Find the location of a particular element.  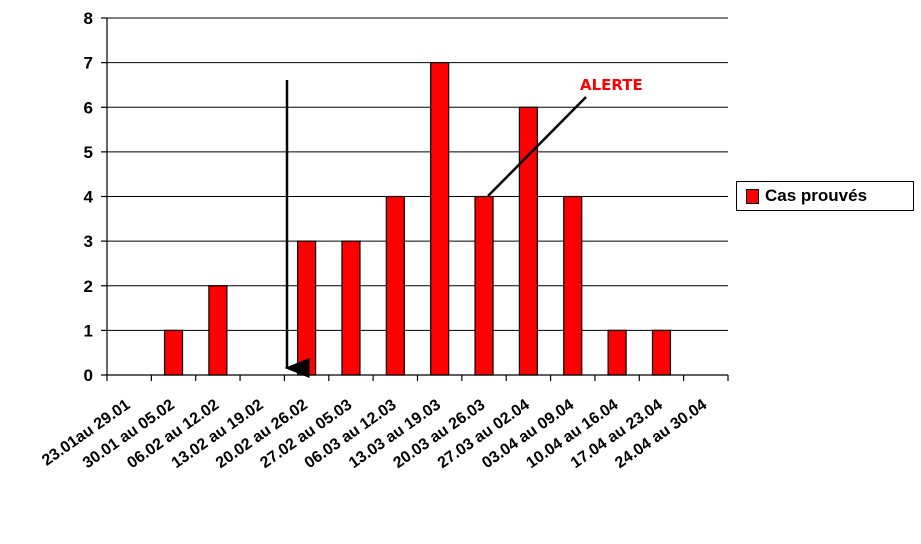

y-tick-label: 6 is located at coordinates (88, 107).